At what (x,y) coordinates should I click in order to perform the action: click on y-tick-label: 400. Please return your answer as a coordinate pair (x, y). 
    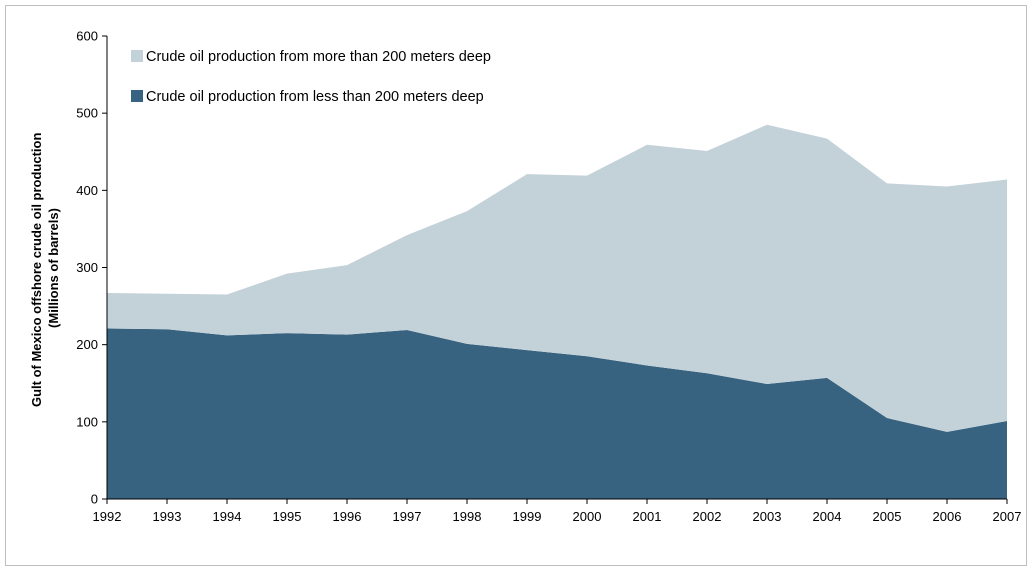
    Looking at the image, I should click on (87, 190).